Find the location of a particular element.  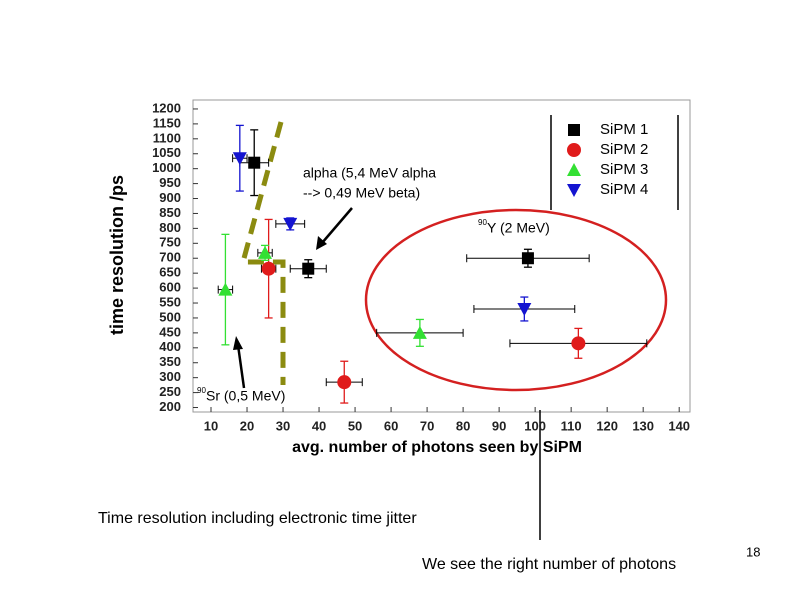

y-tick-label: 1200 is located at coordinates (166, 107).